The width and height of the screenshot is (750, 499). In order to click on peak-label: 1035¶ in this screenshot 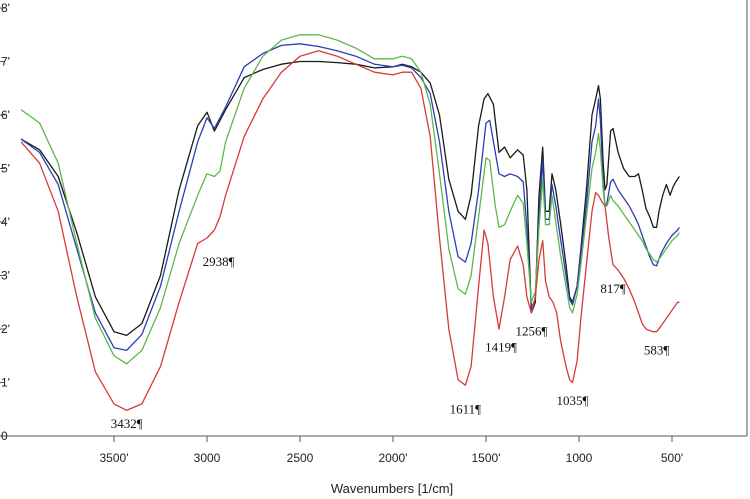, I will do `click(573, 400)`.